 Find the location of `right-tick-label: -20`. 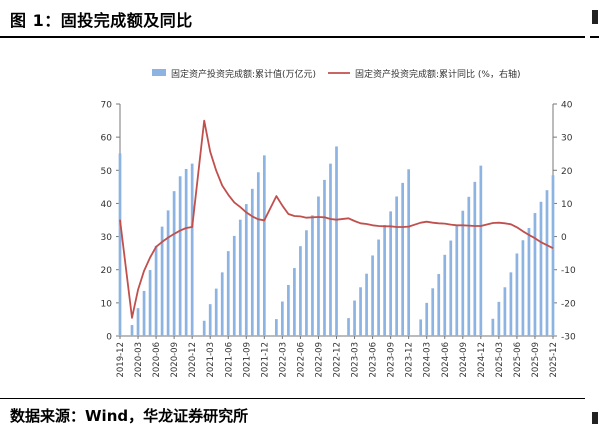

right-tick-label: -20 is located at coordinates (568, 304).